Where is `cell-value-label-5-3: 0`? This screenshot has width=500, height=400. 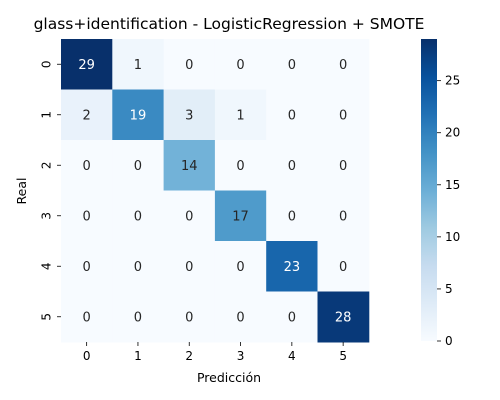
cell-value-label-5-3: 0 is located at coordinates (240, 317).